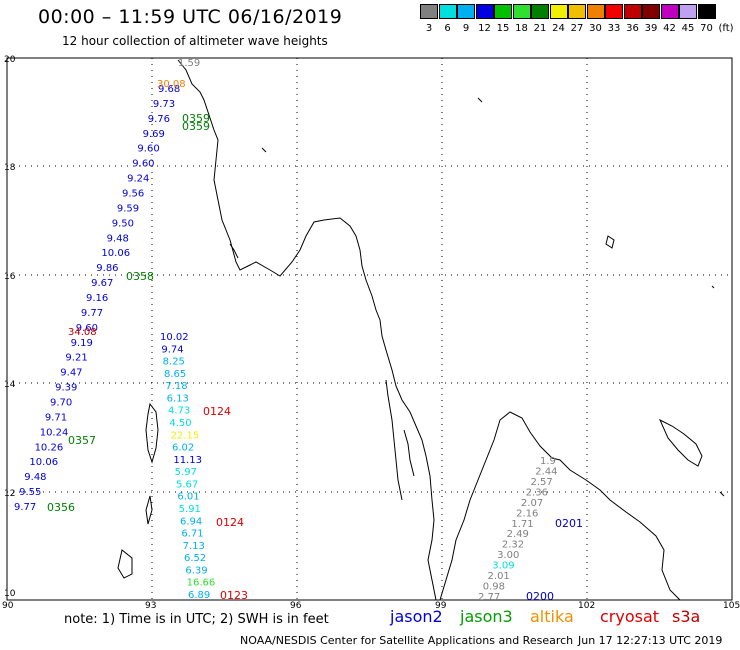  Describe the element at coordinates (128, 208) in the screenshot. I see `swh-value-label: 9.59` at that location.